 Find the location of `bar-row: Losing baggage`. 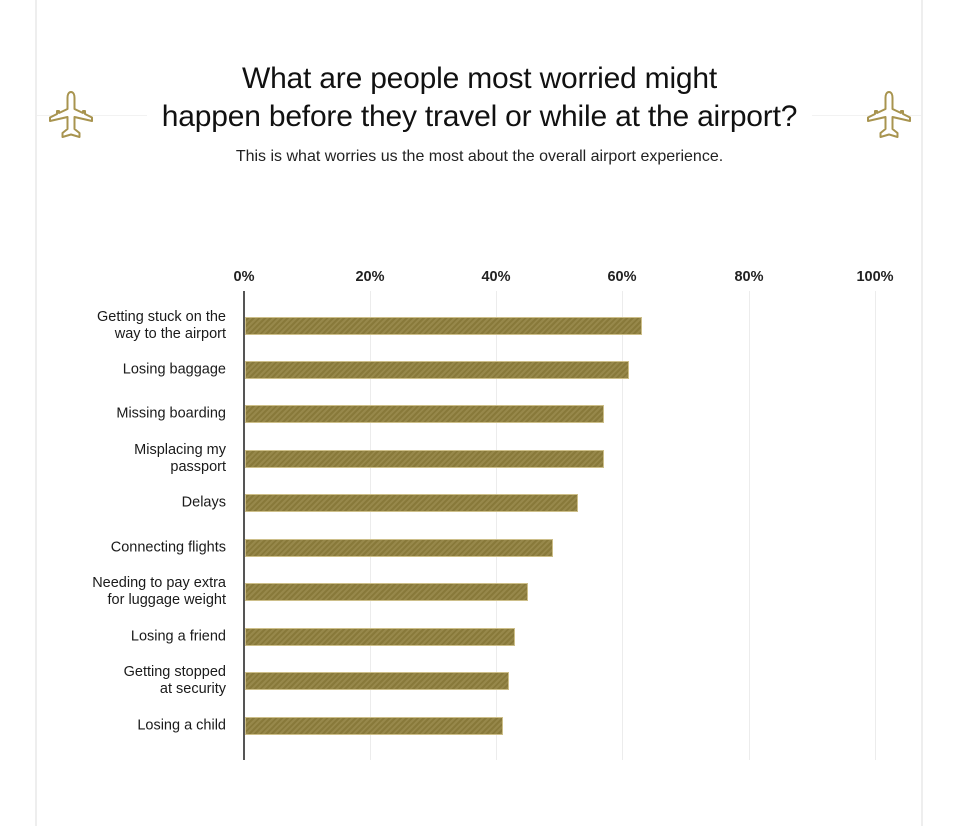

bar-row: Losing baggage is located at coordinates (479, 370).